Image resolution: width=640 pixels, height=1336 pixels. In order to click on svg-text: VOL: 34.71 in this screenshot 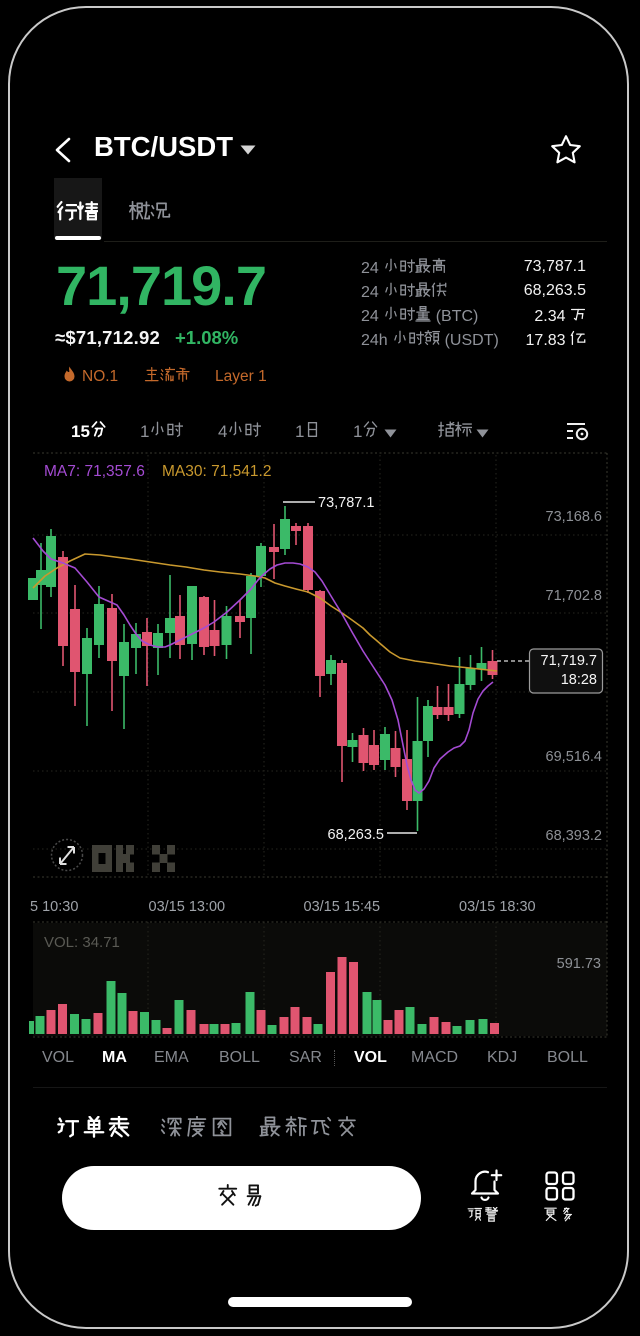, I will do `click(82, 942)`.